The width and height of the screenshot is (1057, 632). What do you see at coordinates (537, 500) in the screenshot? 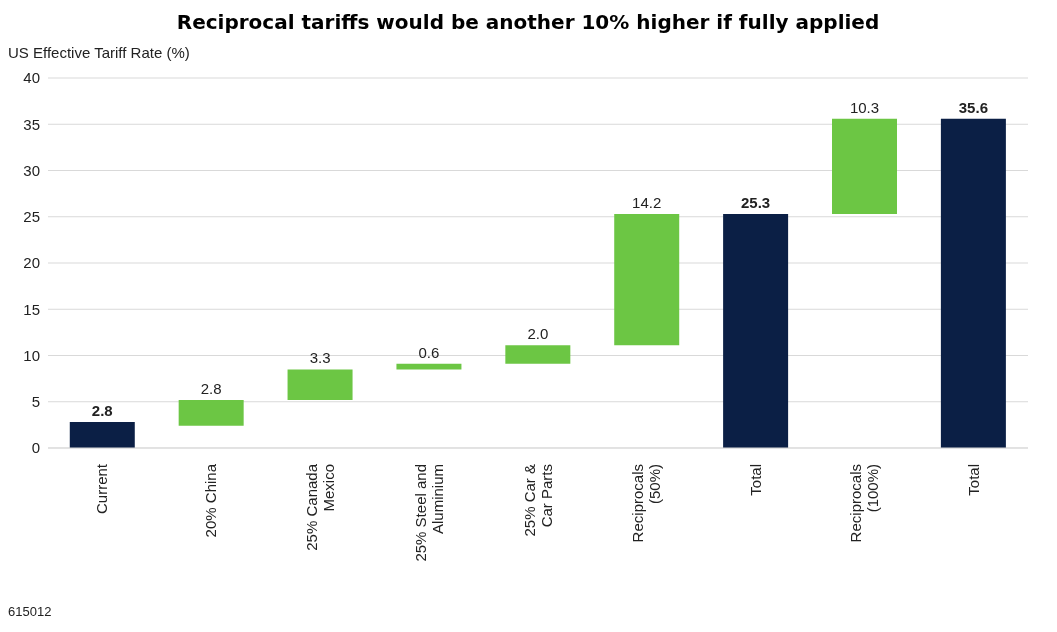
I see `x-tick-label: 25% Car & Car Parts` at bounding box center [537, 500].